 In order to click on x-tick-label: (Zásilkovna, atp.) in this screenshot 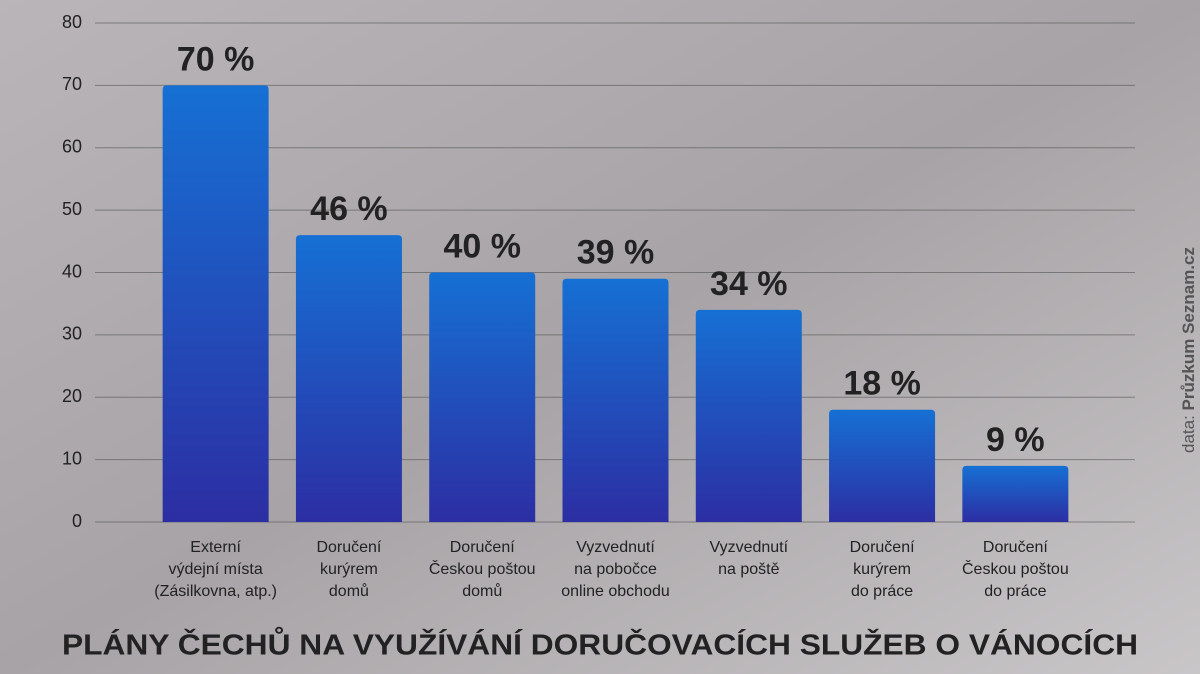, I will do `click(215, 591)`.